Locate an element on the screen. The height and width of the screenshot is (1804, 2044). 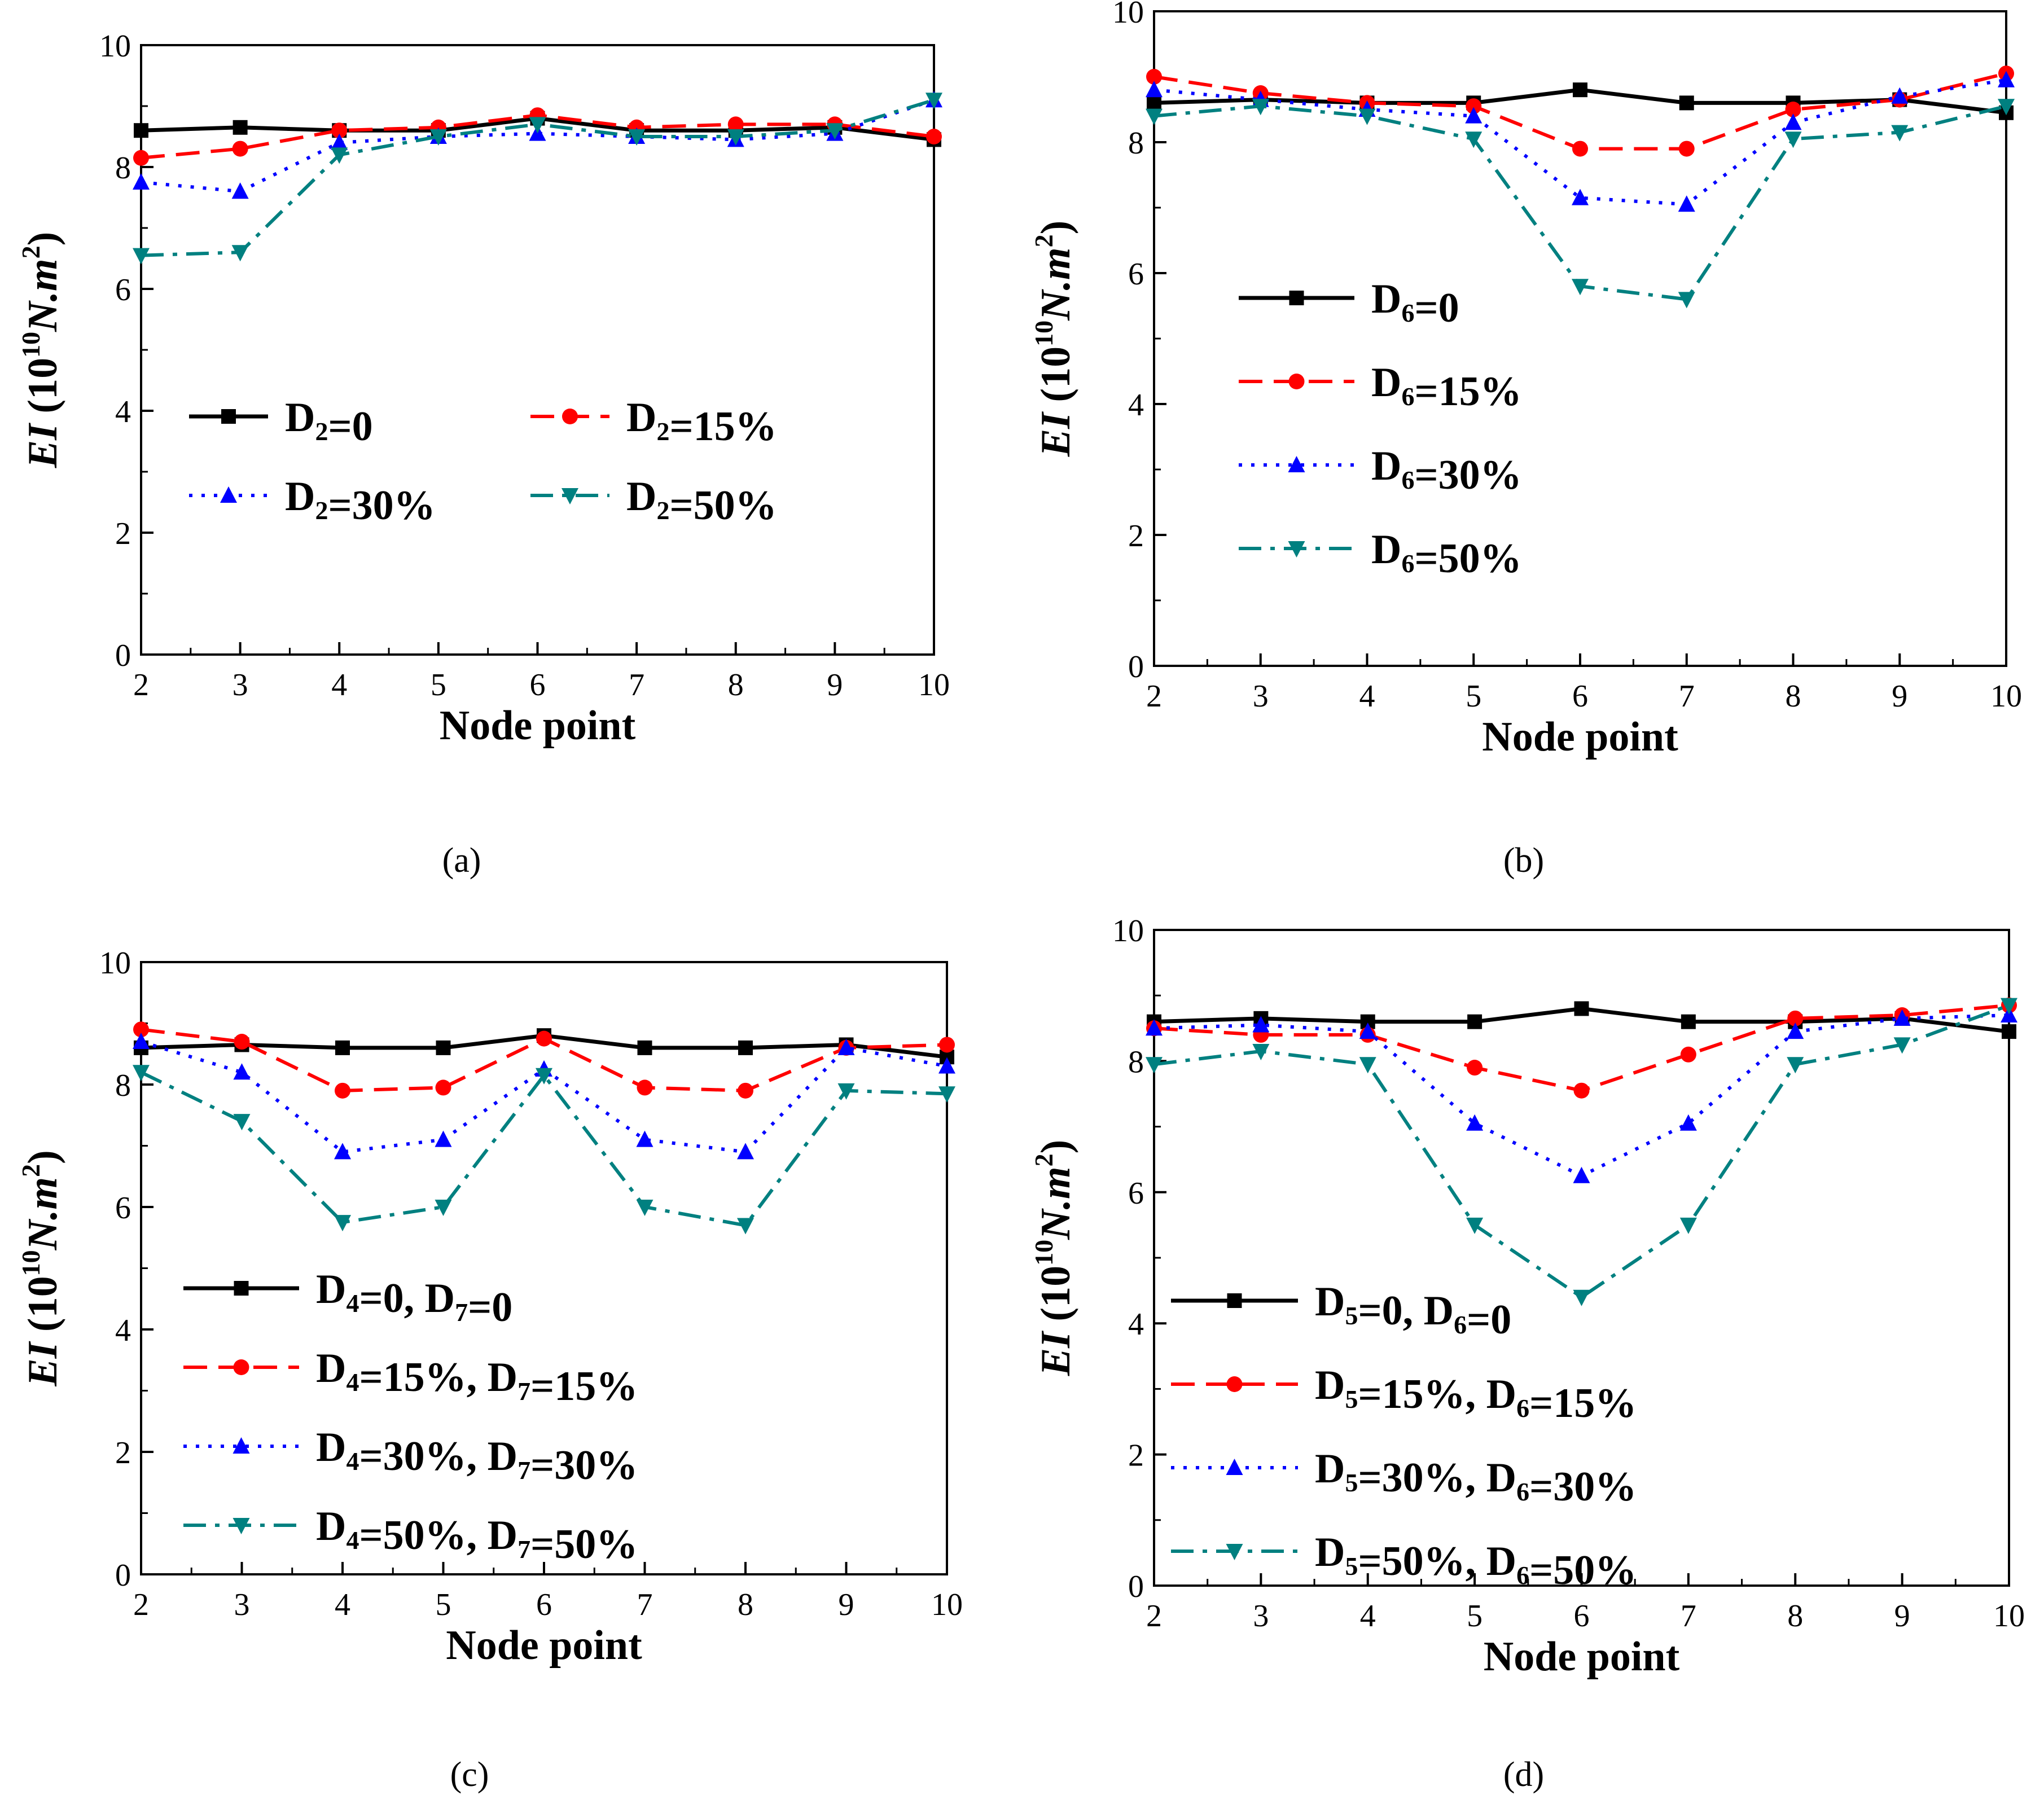
y-tick-label: 8 is located at coordinates (1136, 143).